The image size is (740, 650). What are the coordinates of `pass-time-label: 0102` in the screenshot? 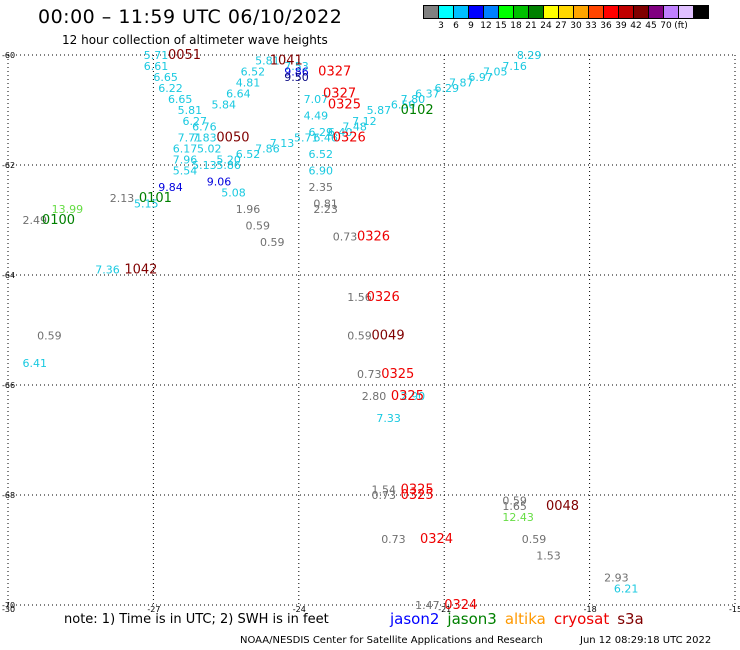 It's located at (417, 110).